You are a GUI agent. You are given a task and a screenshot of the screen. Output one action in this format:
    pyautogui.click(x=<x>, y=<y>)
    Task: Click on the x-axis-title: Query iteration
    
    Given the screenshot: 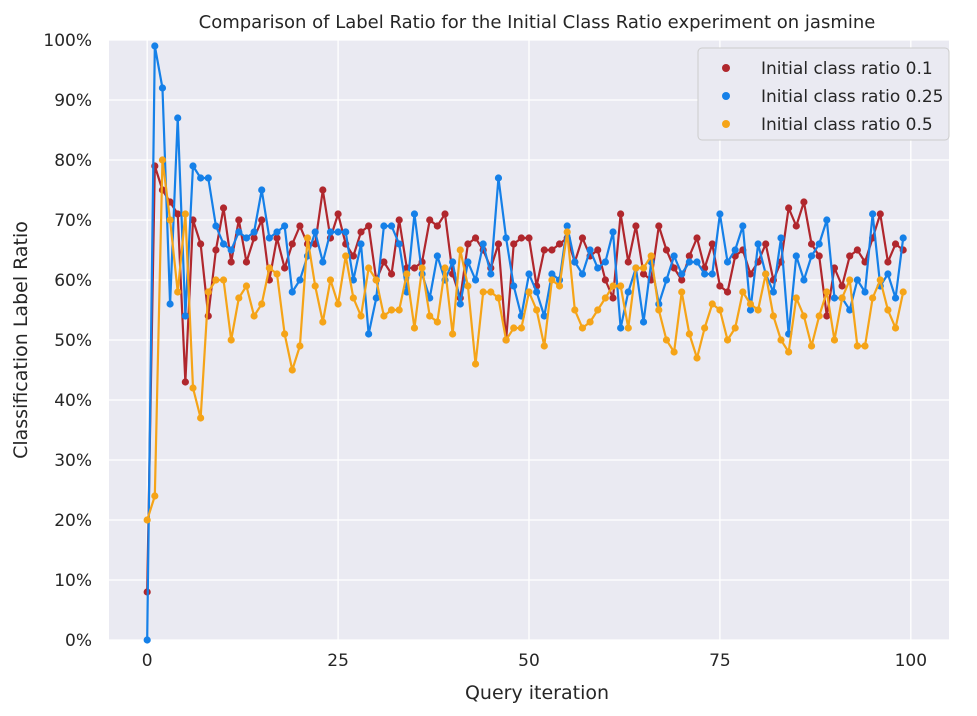 What is the action you would take?
    pyautogui.click(x=537, y=693)
    